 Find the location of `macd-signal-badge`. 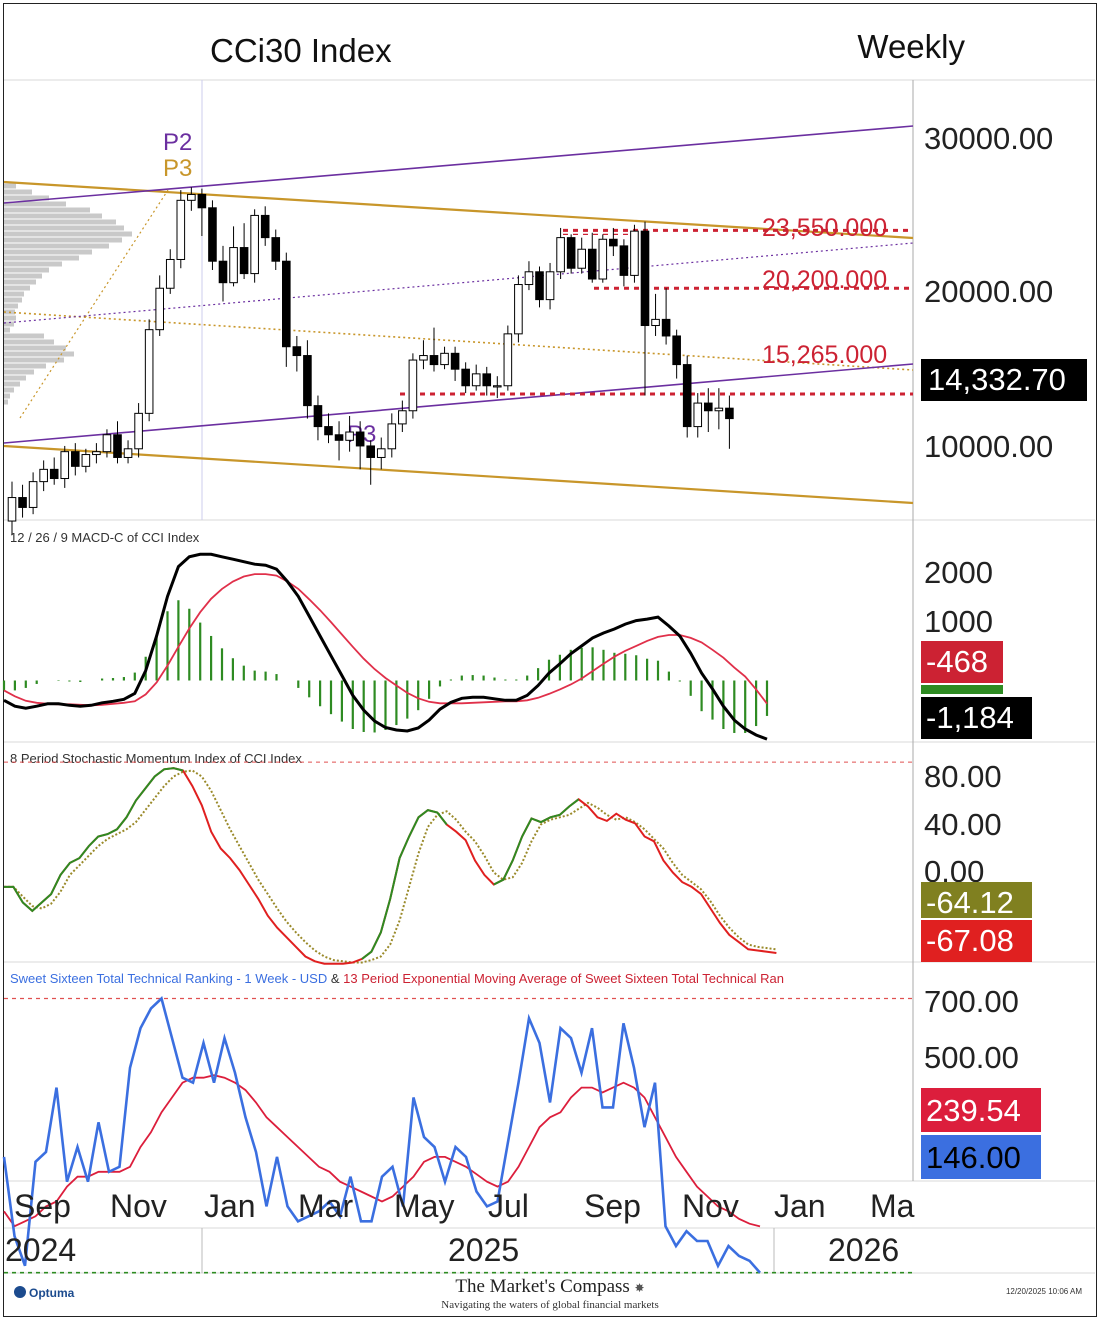

macd-signal-badge is located at coordinates (962, 662).